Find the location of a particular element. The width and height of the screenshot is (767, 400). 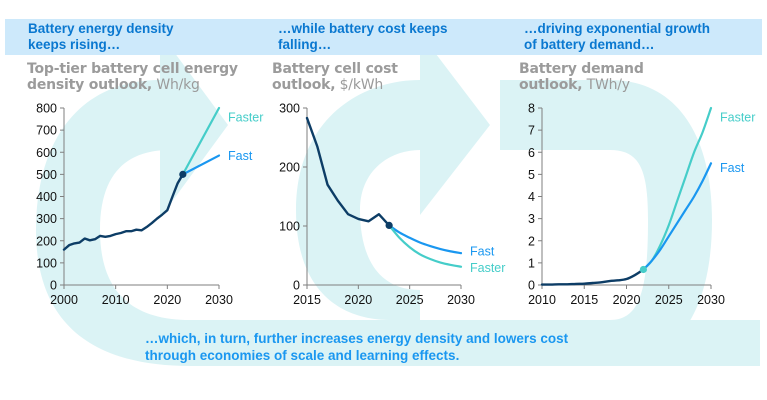

y-tick-label: 1 is located at coordinates (531, 263).